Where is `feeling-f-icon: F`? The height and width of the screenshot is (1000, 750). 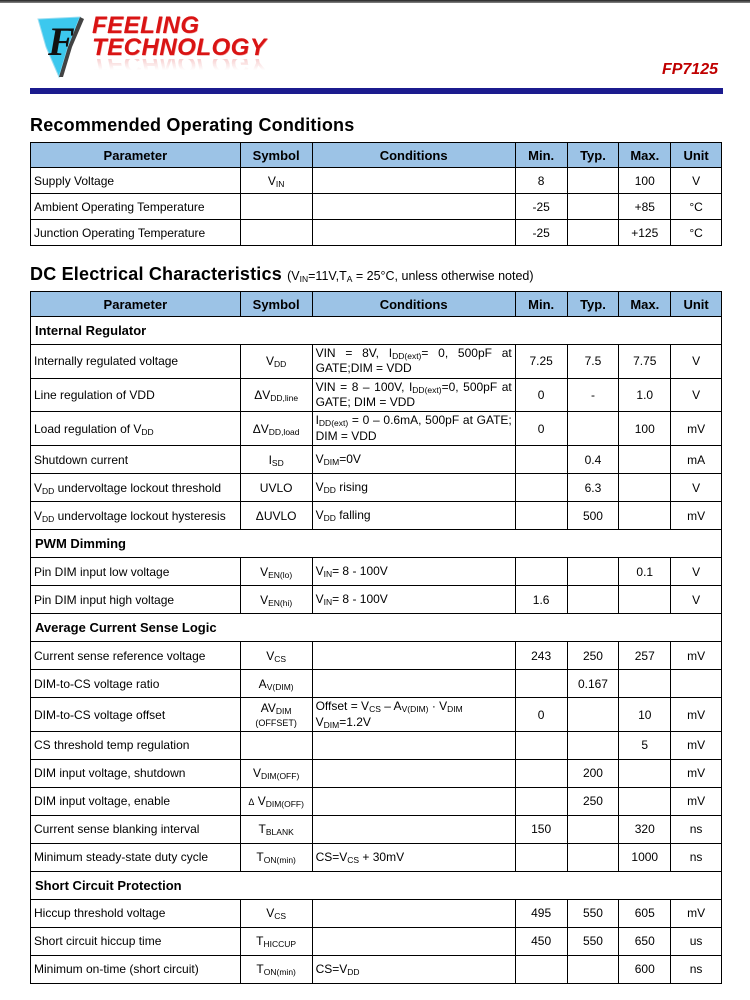 feeling-f-icon: F is located at coordinates (60, 49).